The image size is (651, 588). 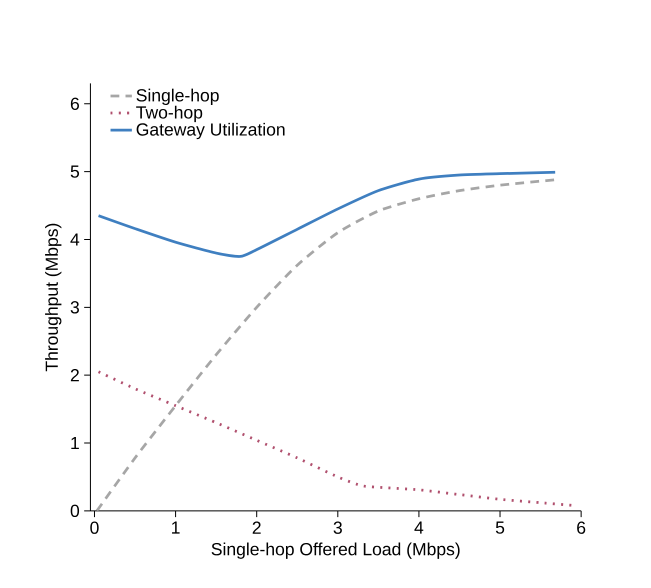 What do you see at coordinates (500, 528) in the screenshot?
I see `x-tick-label: 5` at bounding box center [500, 528].